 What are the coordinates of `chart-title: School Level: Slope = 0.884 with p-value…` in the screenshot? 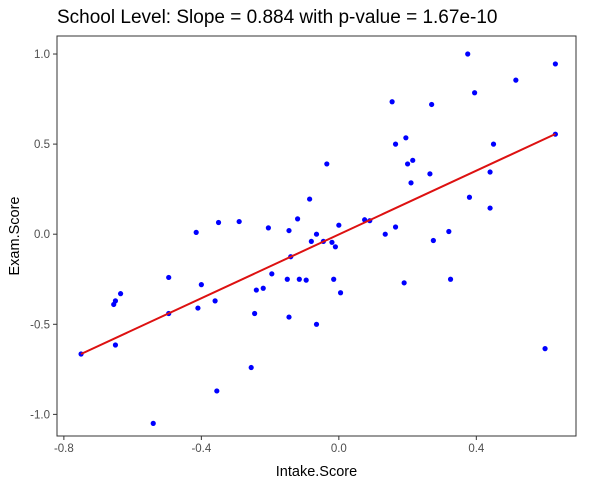 It's located at (277, 17).